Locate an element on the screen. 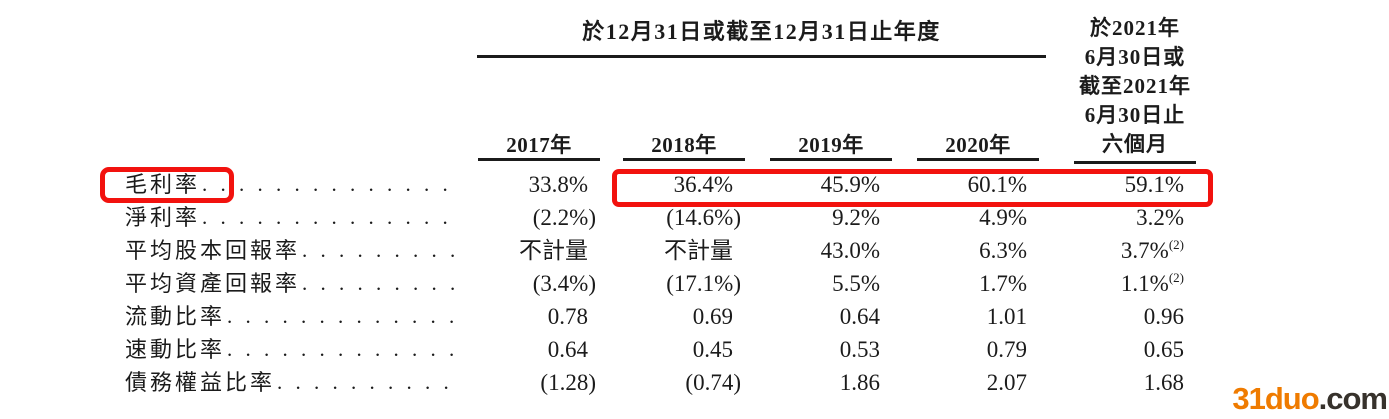 Image resolution: width=1389 pixels, height=419 pixels. value-cell: 4.9% is located at coordinates (1003, 217).